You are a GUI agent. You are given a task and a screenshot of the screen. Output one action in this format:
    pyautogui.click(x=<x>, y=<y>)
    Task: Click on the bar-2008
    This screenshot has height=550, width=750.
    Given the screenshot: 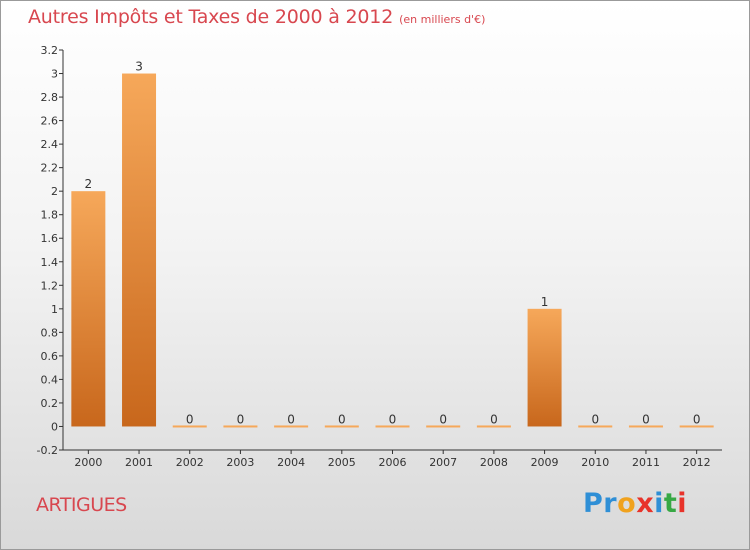 What is the action you would take?
    pyautogui.click(x=493, y=426)
    